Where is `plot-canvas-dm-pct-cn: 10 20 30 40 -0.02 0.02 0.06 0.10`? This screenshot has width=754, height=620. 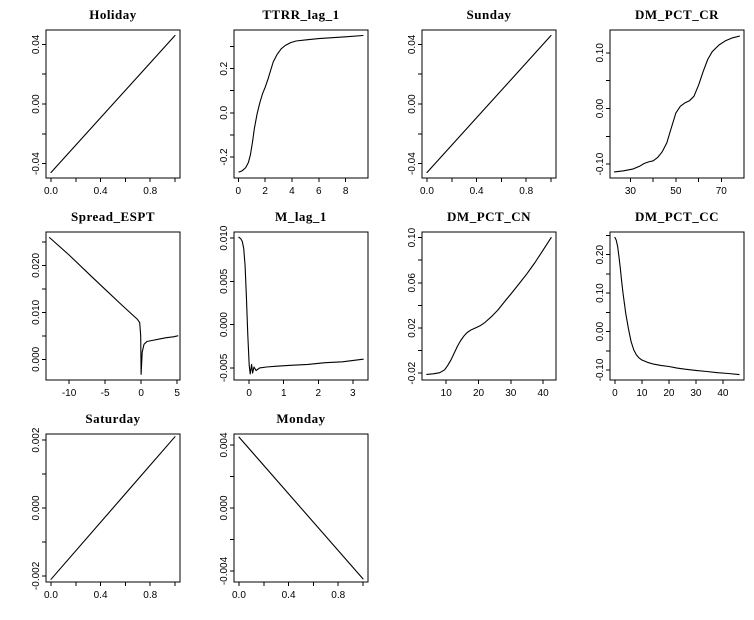 plot-canvas-dm-pct-cn: 10 20 30 40 -0.02 0.02 0.06 0.10 is located at coordinates (472, 317).